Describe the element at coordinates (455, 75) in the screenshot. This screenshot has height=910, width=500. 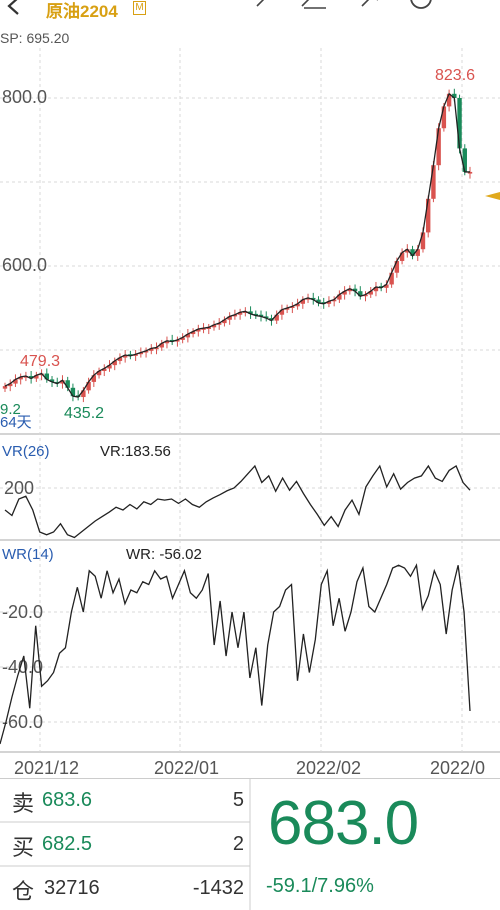
I see `high-price-label: 823.6` at that location.